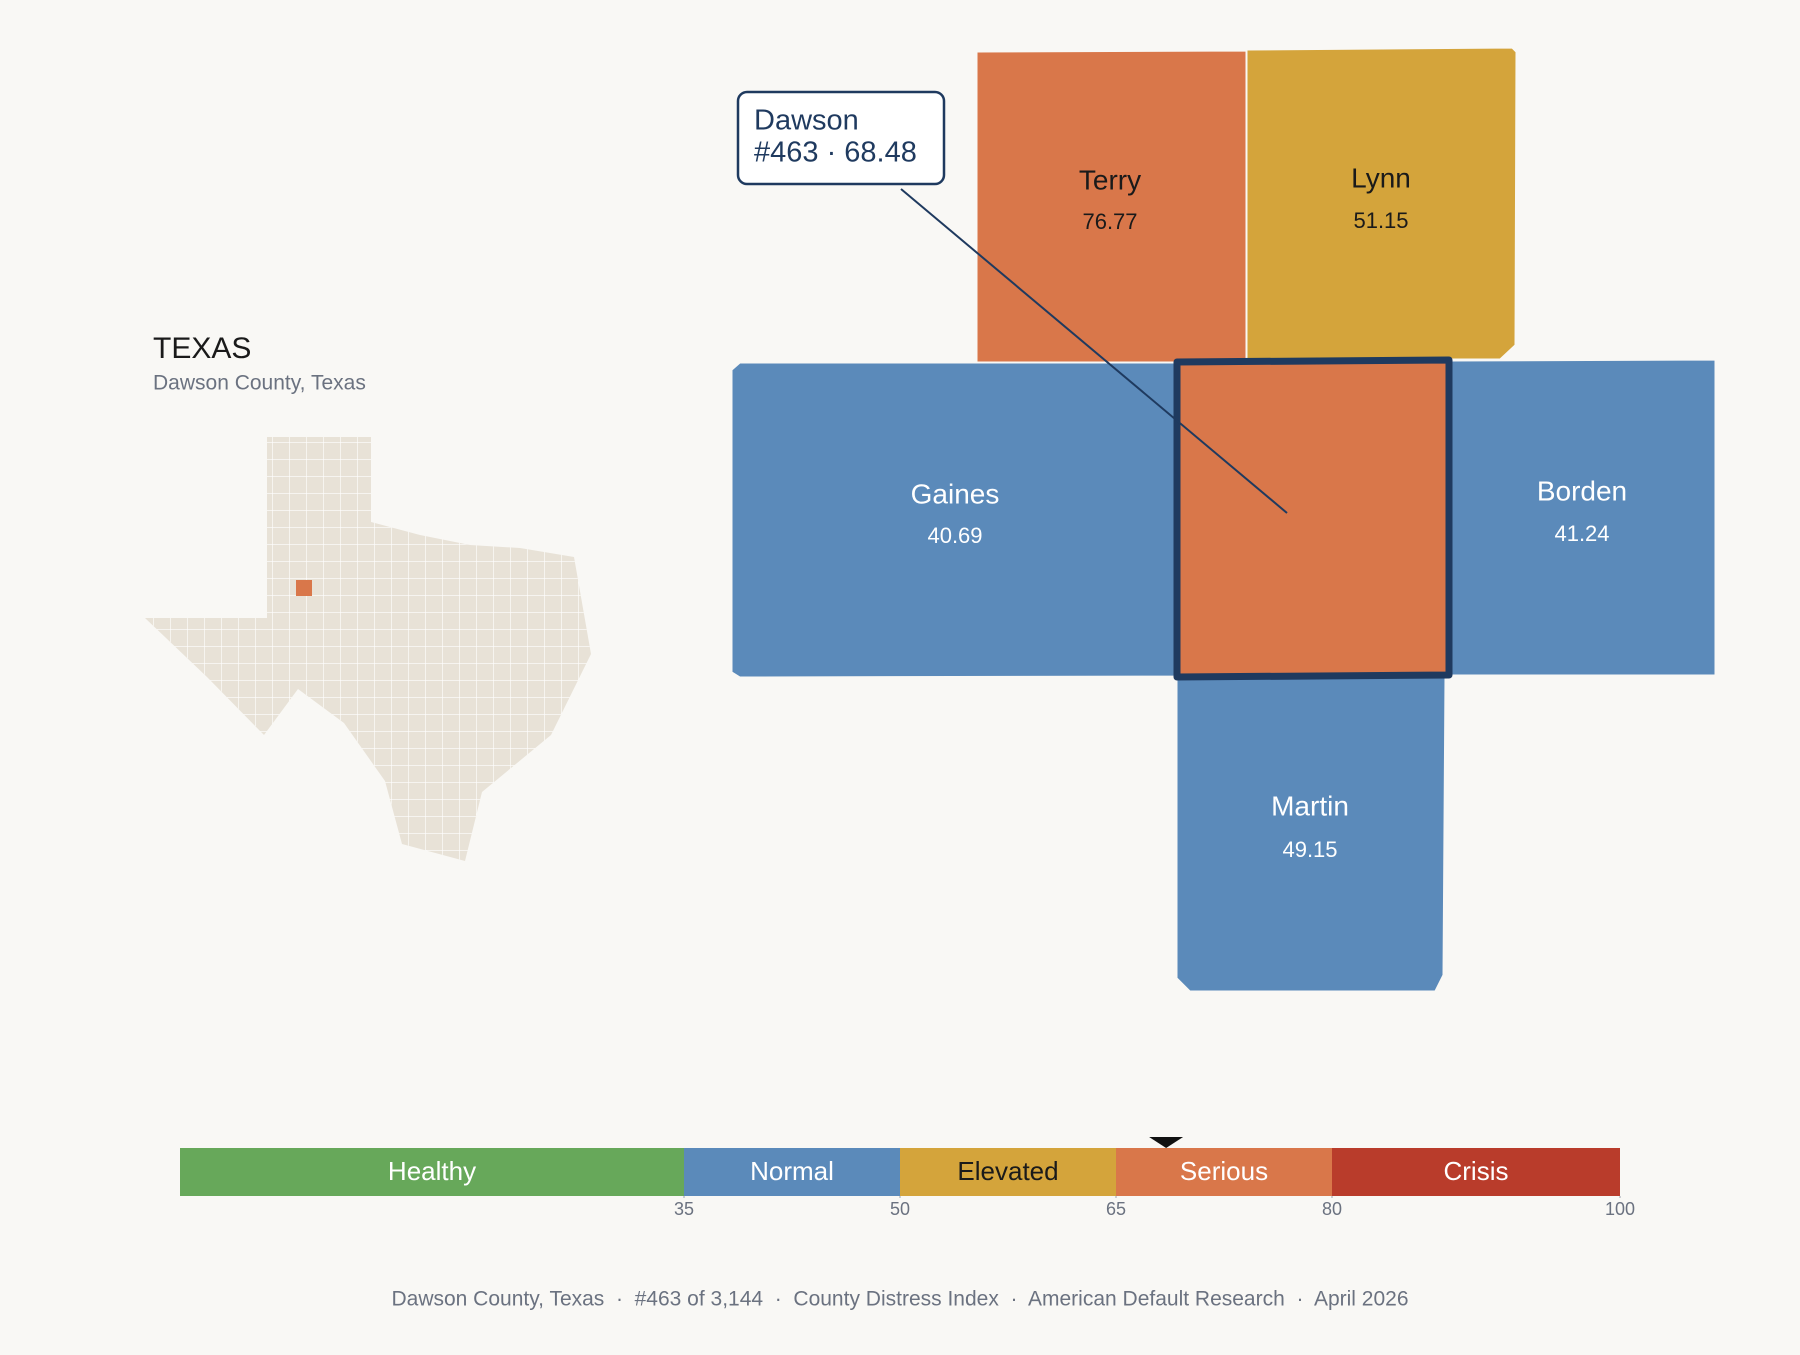  What do you see at coordinates (1581, 533) in the screenshot?
I see `county-value: 41.24` at bounding box center [1581, 533].